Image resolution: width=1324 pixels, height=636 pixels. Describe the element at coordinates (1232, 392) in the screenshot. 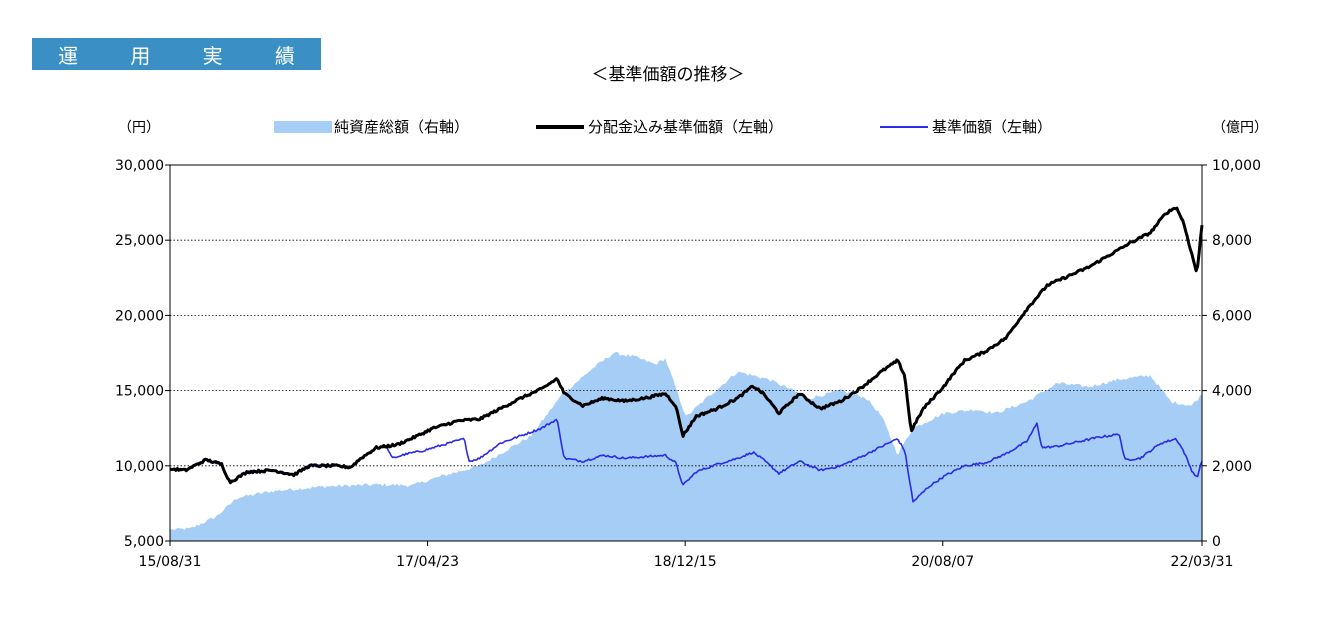

I see `right-tick-label: 4,000` at that location.